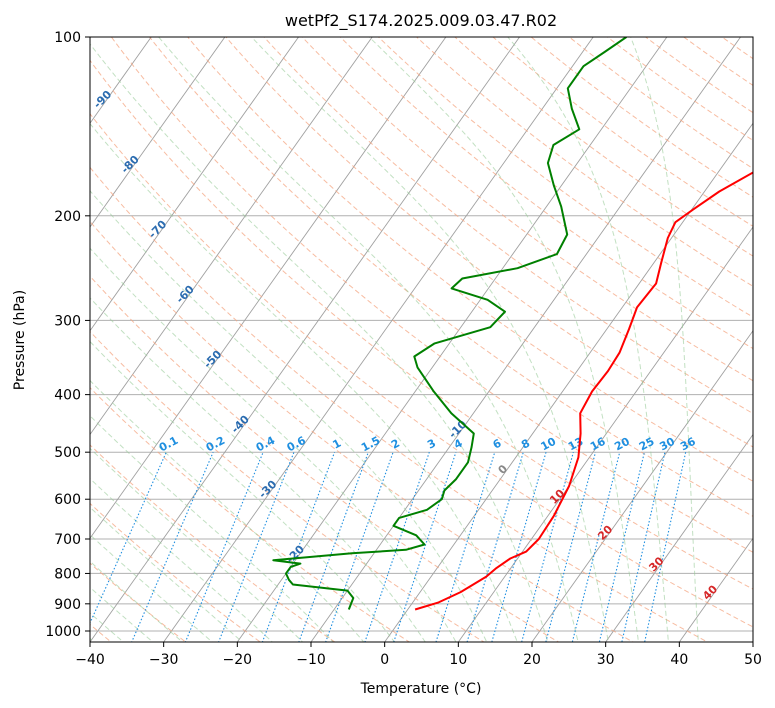 The height and width of the screenshot is (708, 775). What do you see at coordinates (20, 340) in the screenshot?
I see `y-axis-label: Pressure (hPa)` at bounding box center [20, 340].